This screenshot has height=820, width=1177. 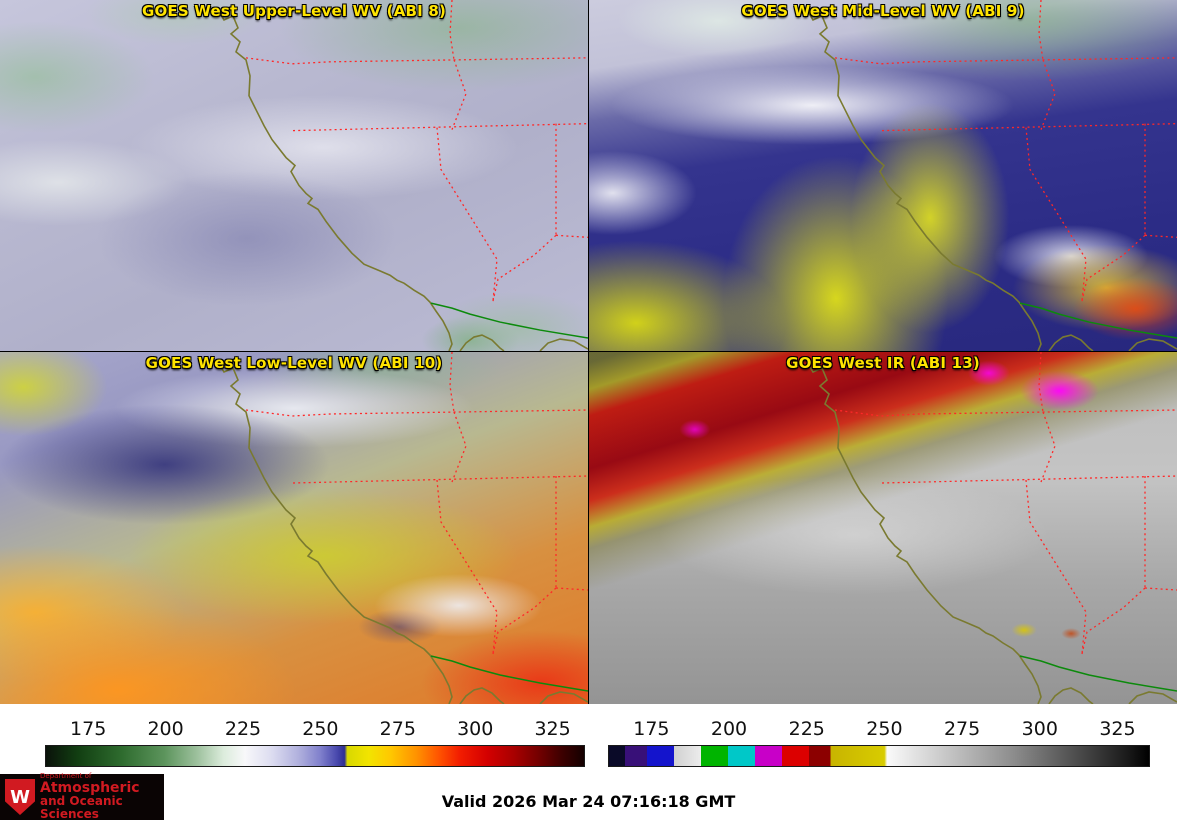 I want to click on colorbar-wv-tick-labels: 175 200 225 250 275 300 325, so click(x=315, y=723).